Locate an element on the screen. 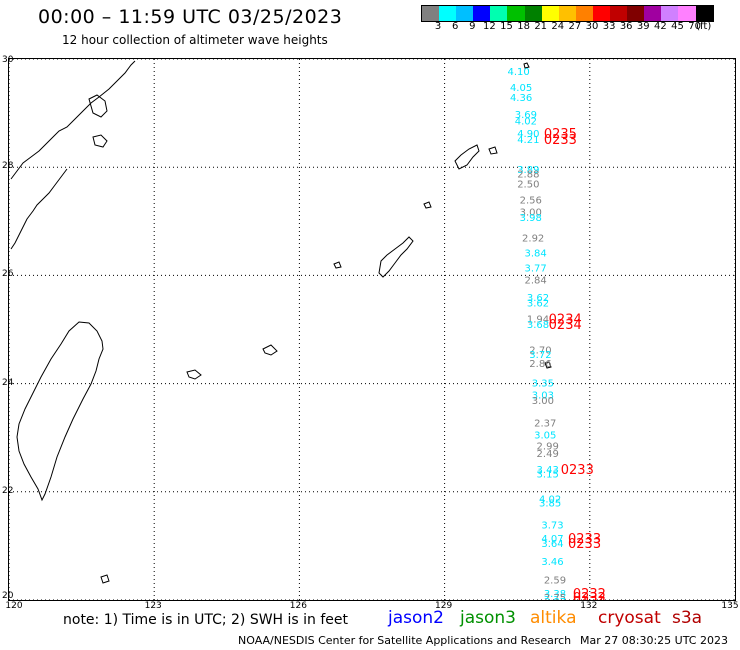 Image resolution: width=740 pixels, height=650 pixels. miyako-island is located at coordinates (194, 374).